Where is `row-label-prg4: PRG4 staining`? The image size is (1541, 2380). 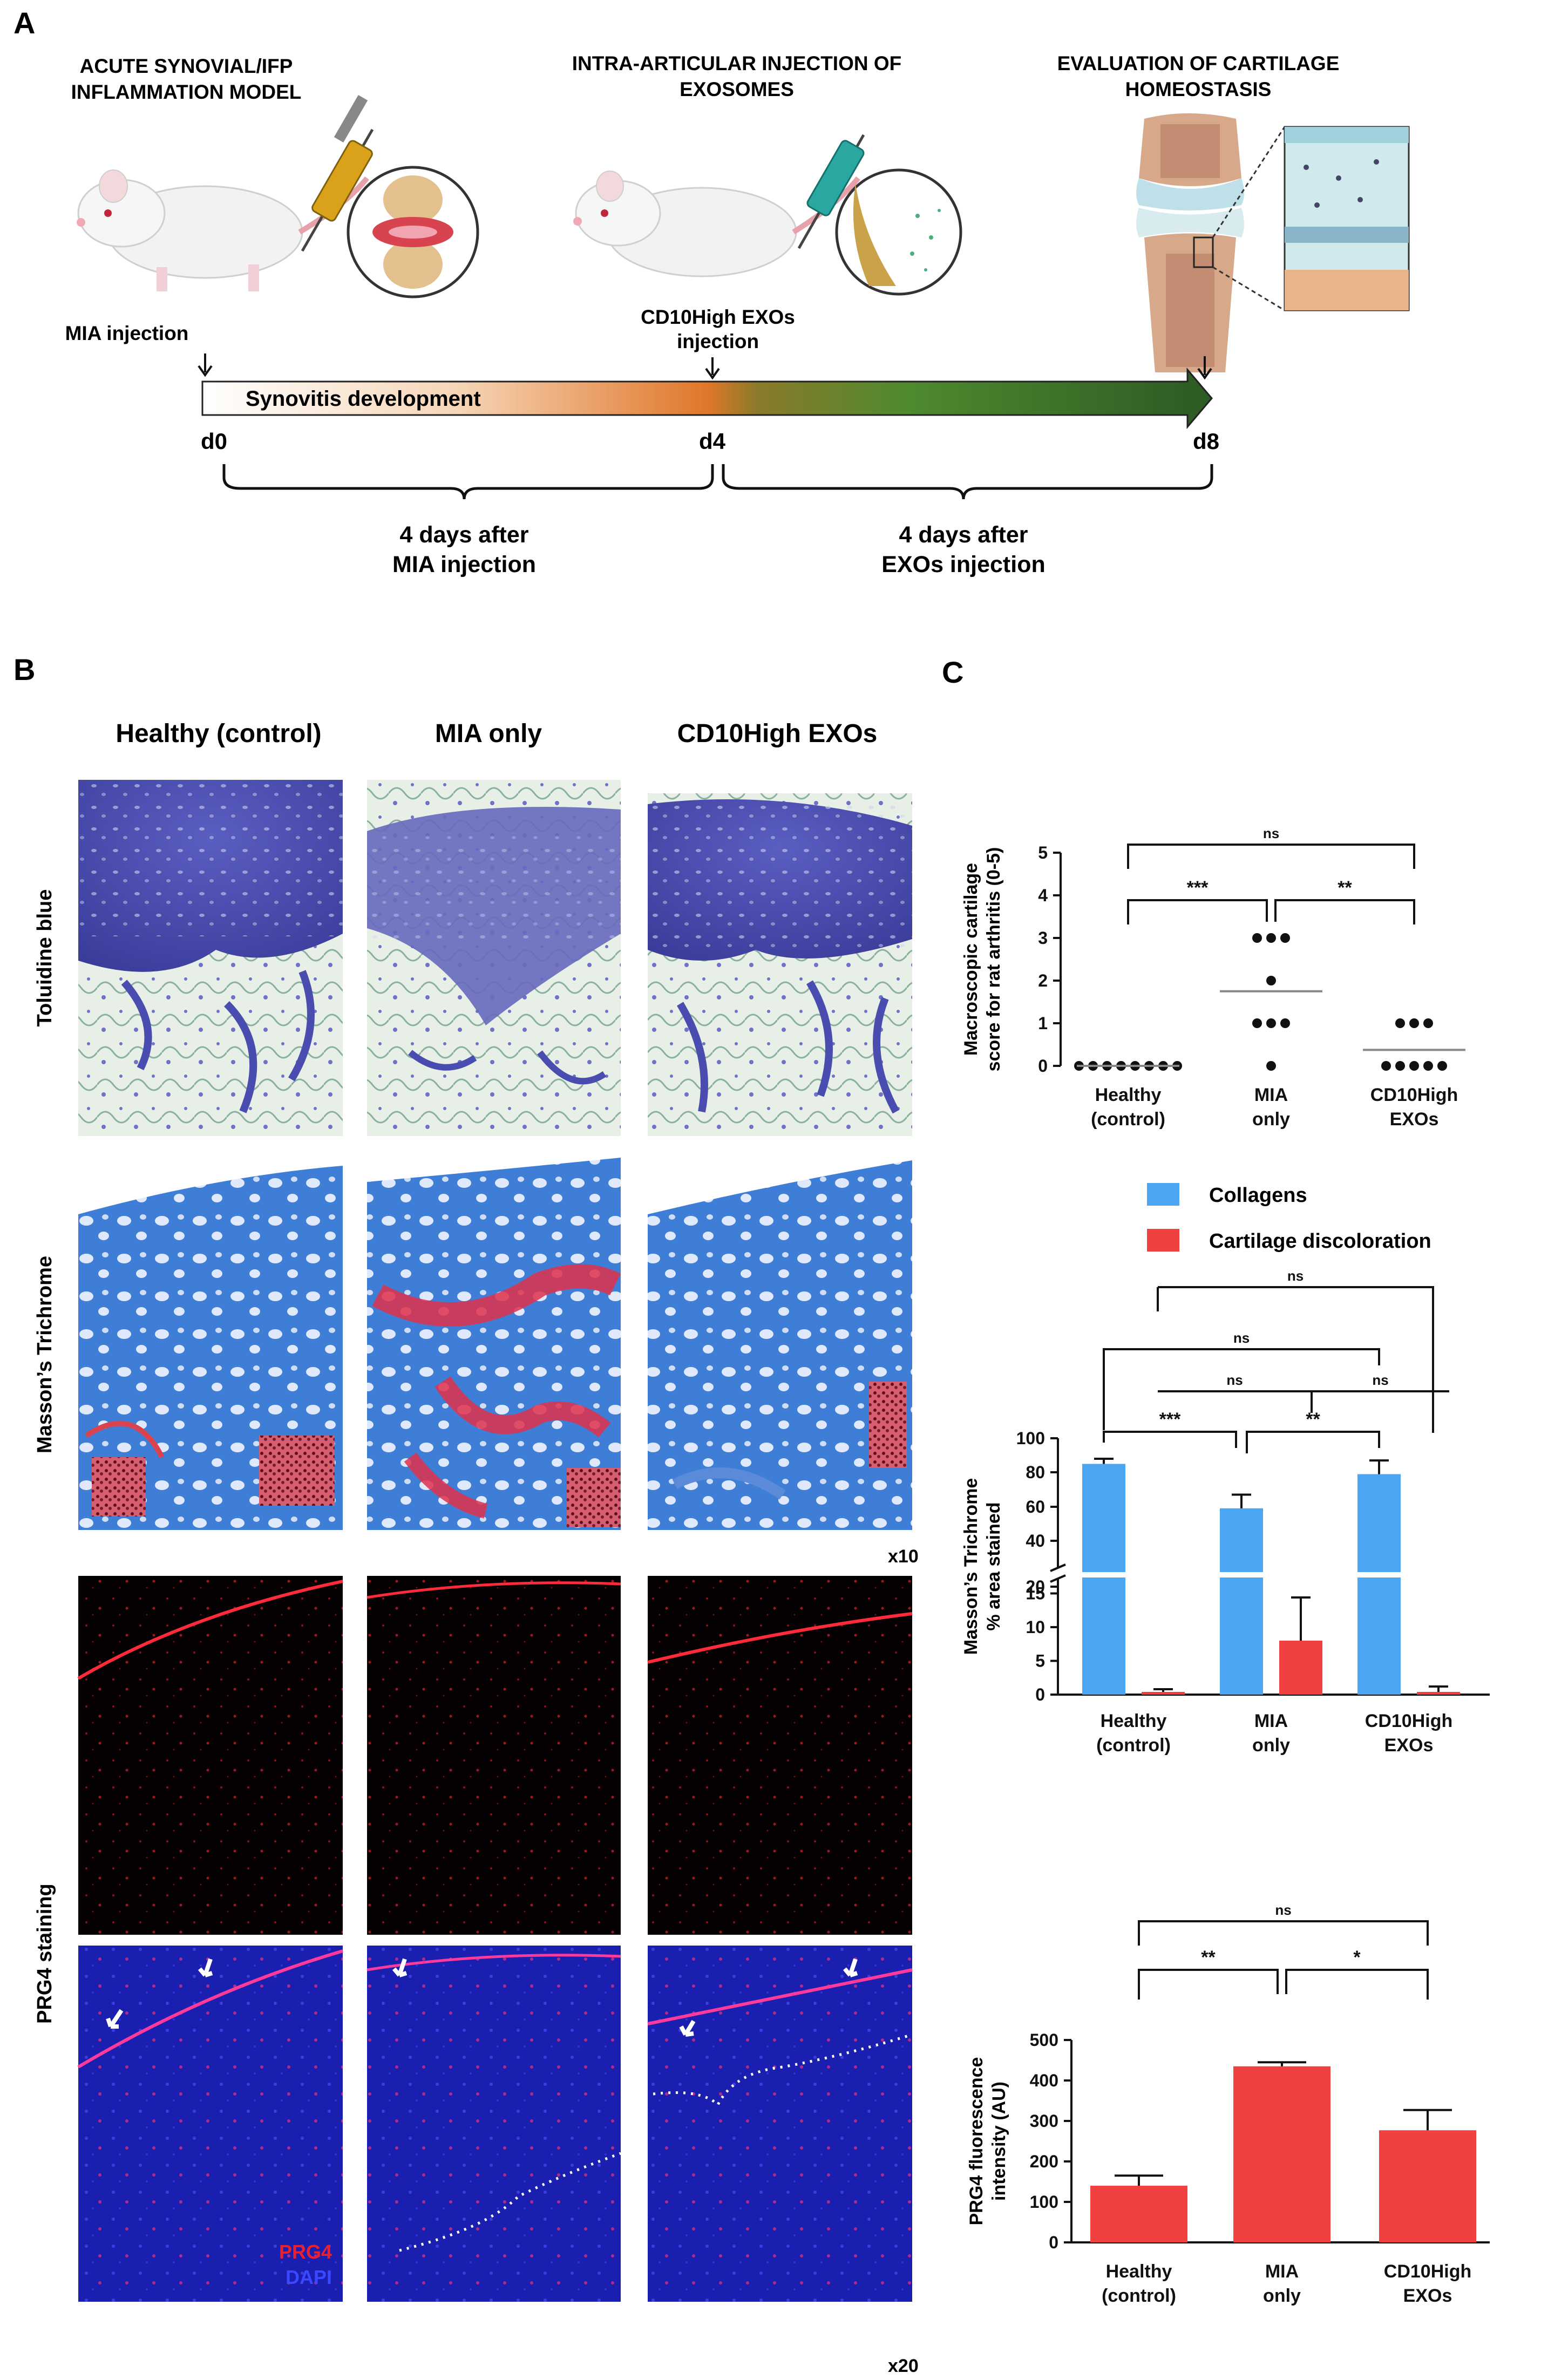 row-label-prg4: PRG4 staining is located at coordinates (45, 1953).